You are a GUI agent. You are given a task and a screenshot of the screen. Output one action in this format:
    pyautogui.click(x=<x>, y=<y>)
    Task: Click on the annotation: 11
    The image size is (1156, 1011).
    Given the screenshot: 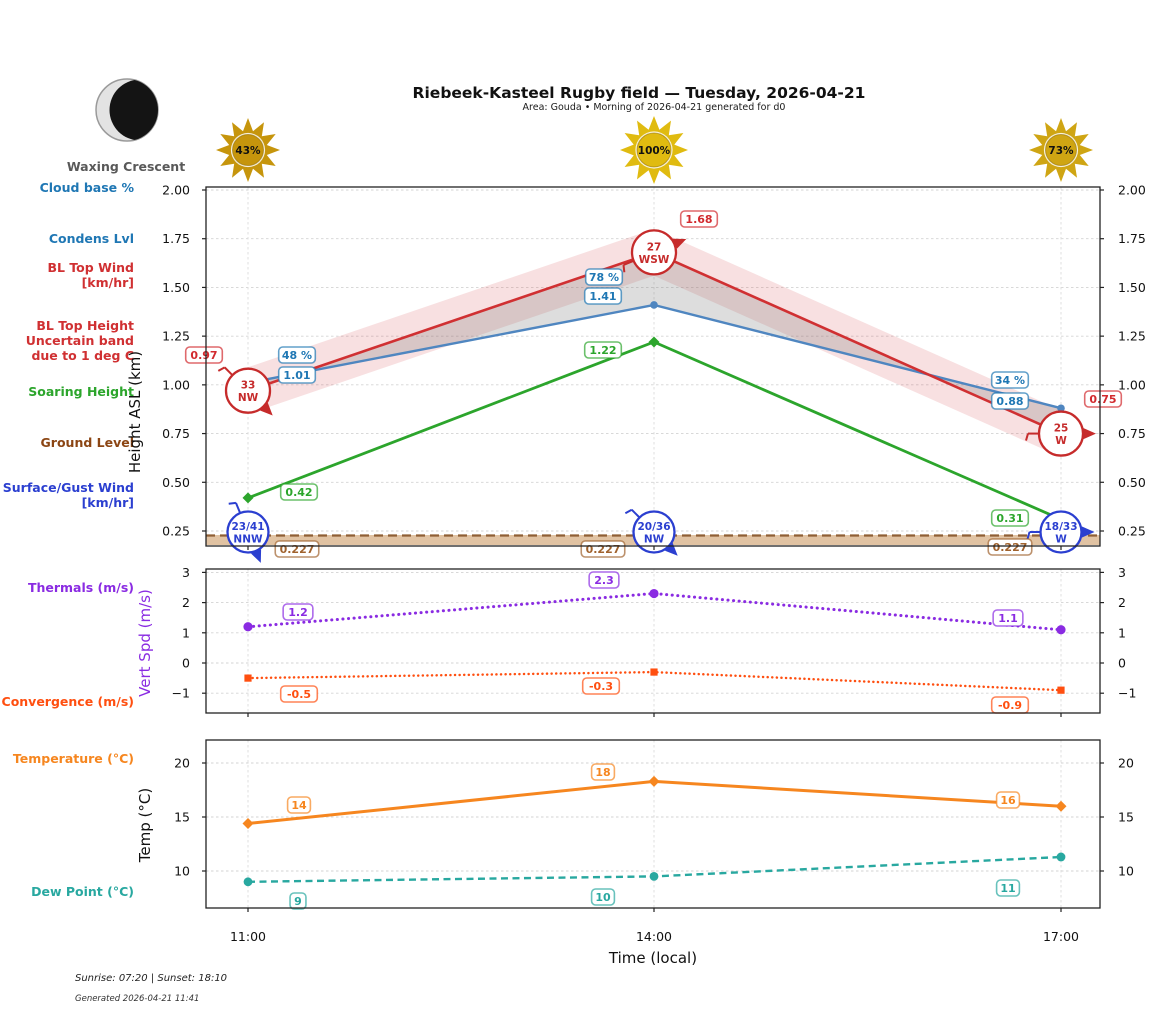 What is the action you would take?
    pyautogui.click(x=1008, y=888)
    